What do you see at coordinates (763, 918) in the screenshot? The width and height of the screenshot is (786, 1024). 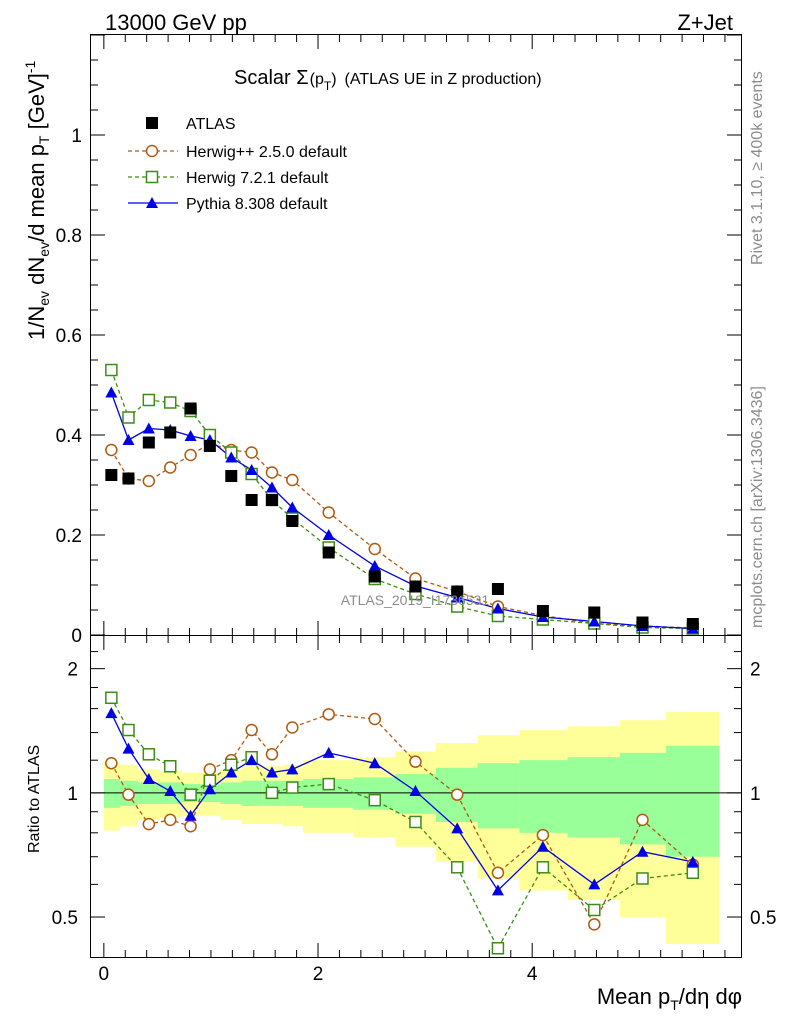 I see `ratio-y-tick-label-right: 0.5` at bounding box center [763, 918].